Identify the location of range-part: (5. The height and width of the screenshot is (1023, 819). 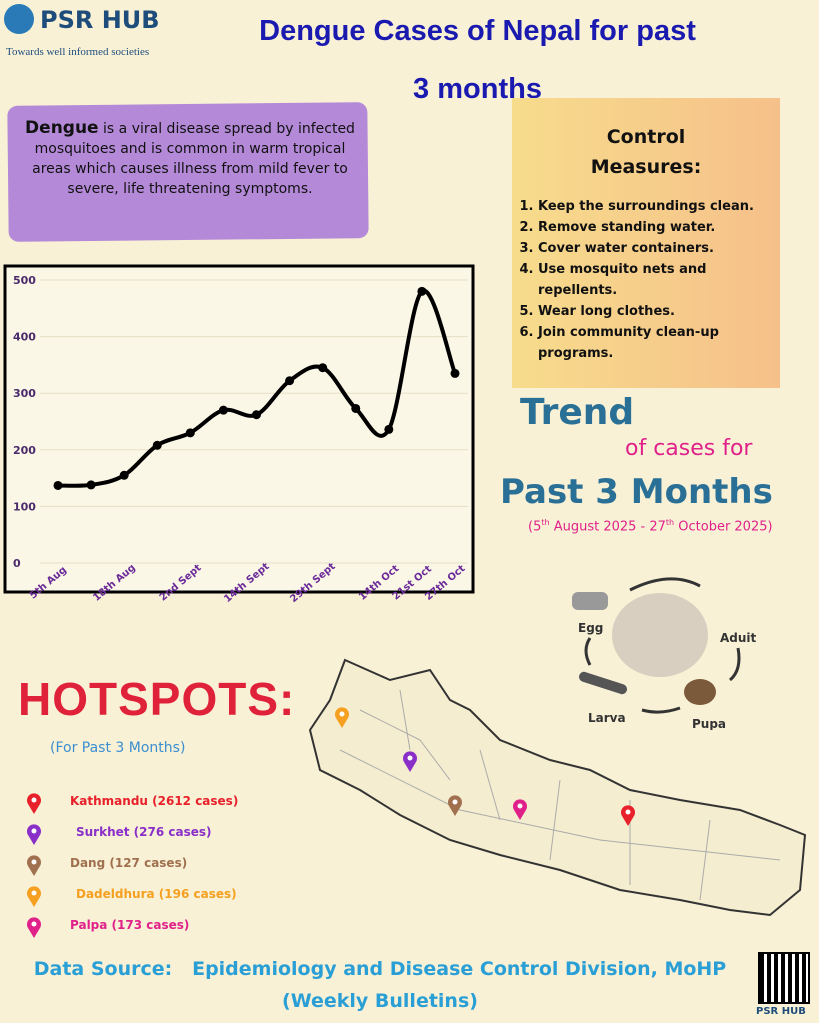
(535, 527).